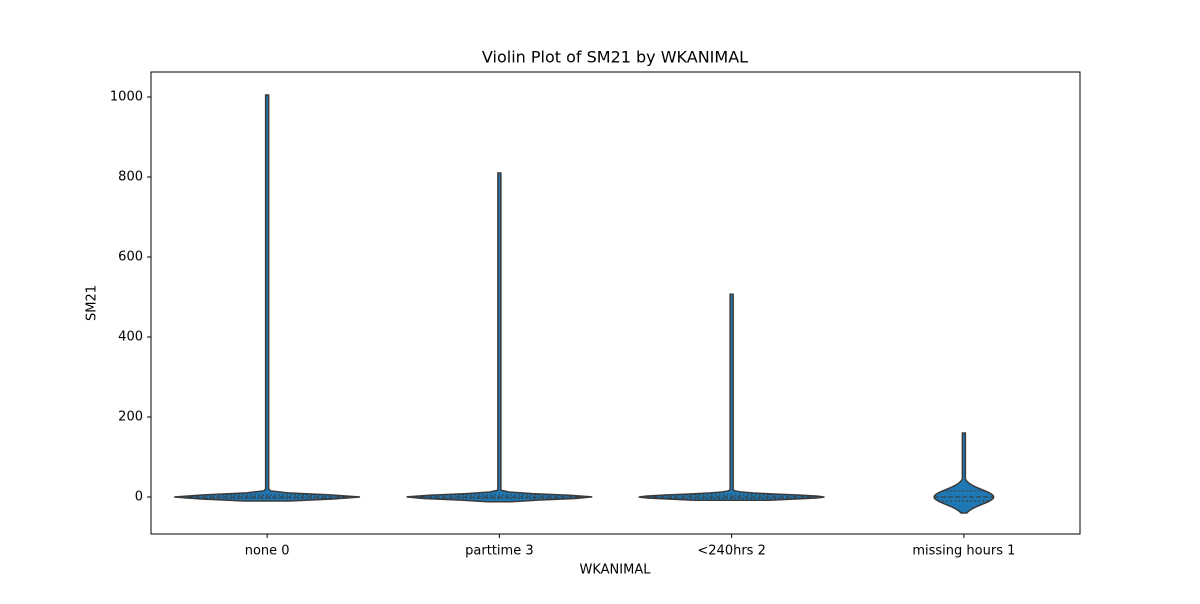 Image resolution: width=1200 pixels, height=604 pixels. I want to click on y-axis-label: SM21, so click(92, 303).